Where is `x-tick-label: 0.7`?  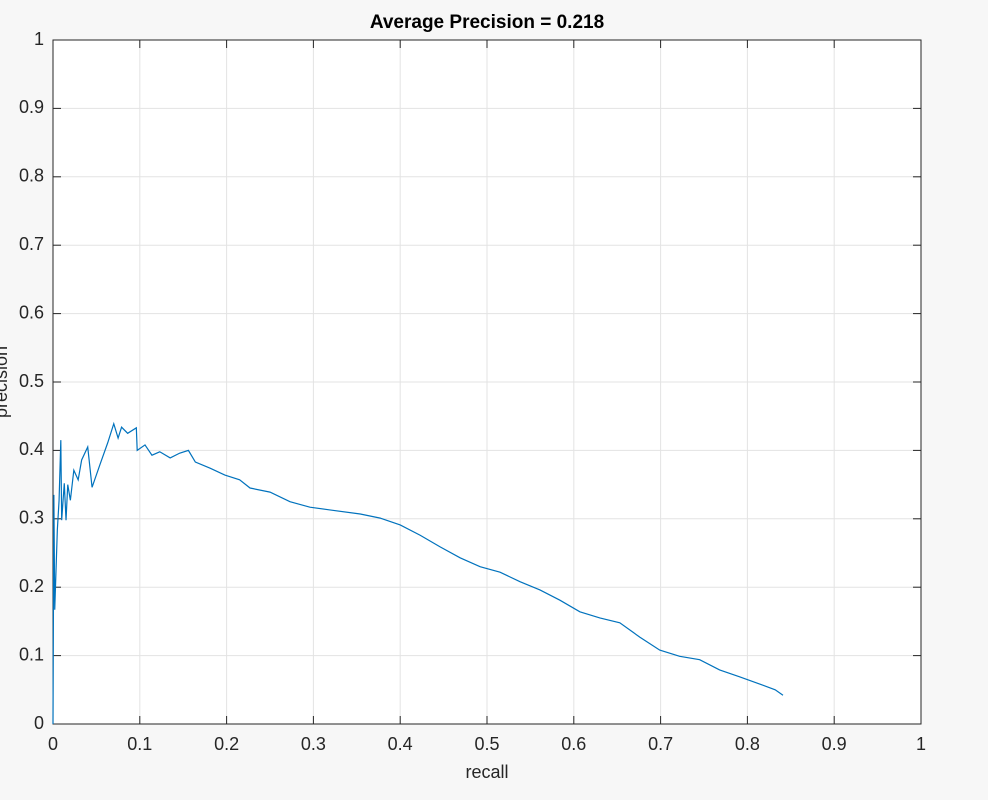 x-tick-label: 0.7 is located at coordinates (660, 744).